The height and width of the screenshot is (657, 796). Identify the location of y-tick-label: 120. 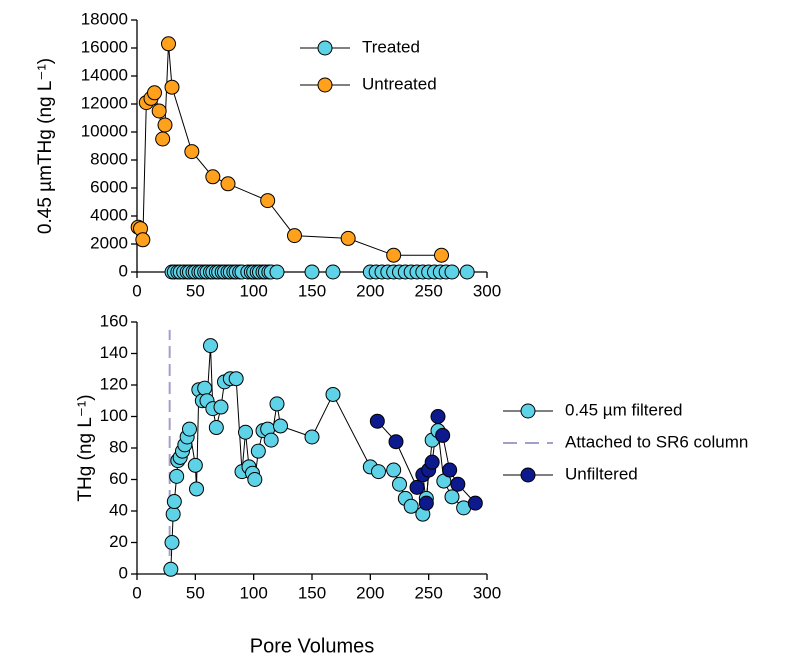
(114, 383).